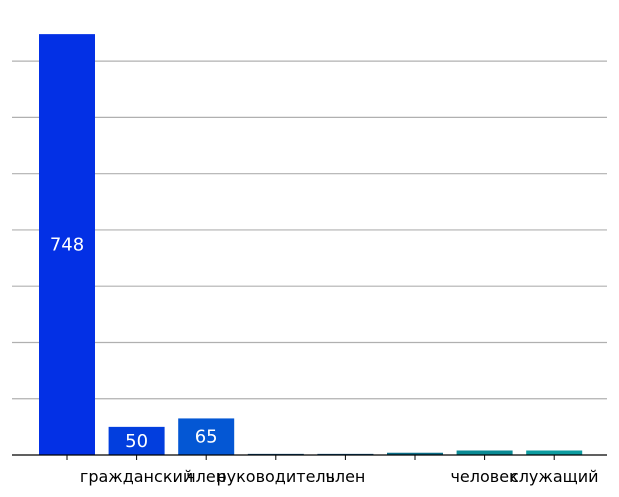 The height and width of the screenshot is (497, 619). I want to click on x-tick-label: руководитель, so click(276, 476).